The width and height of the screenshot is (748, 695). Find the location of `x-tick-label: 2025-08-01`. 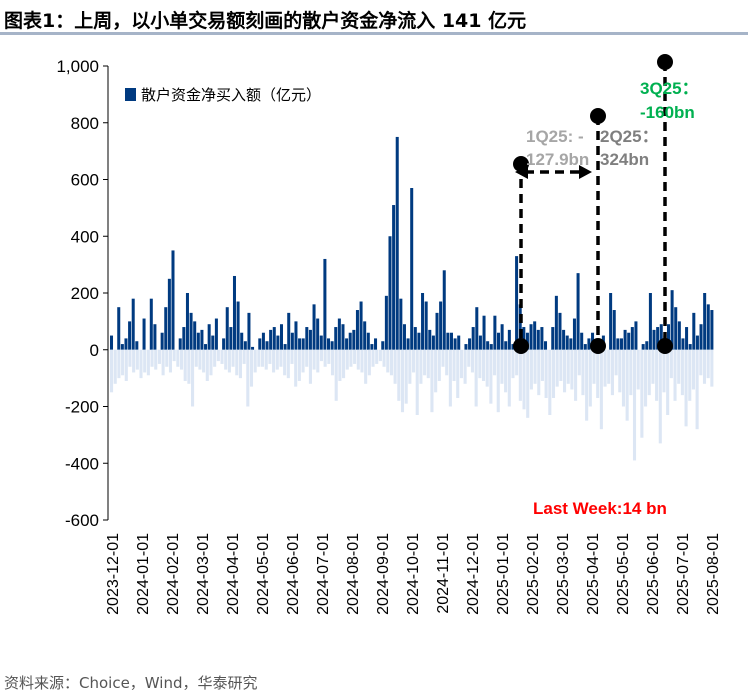

x-tick-label: 2025-08-01 is located at coordinates (713, 574).